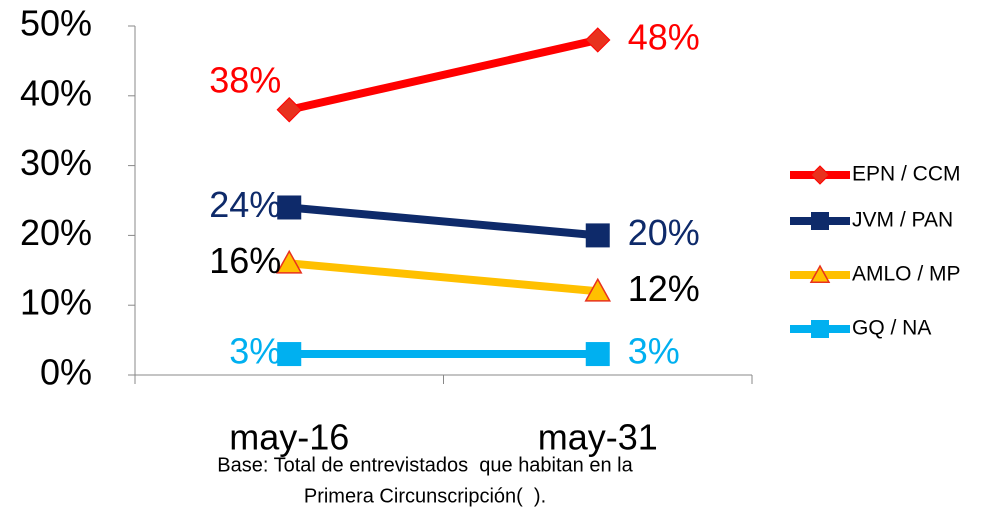 Image resolution: width=1002 pixels, height=514 pixels. Describe the element at coordinates (56, 23) in the screenshot. I see `y-tick-label: 50%` at that location.